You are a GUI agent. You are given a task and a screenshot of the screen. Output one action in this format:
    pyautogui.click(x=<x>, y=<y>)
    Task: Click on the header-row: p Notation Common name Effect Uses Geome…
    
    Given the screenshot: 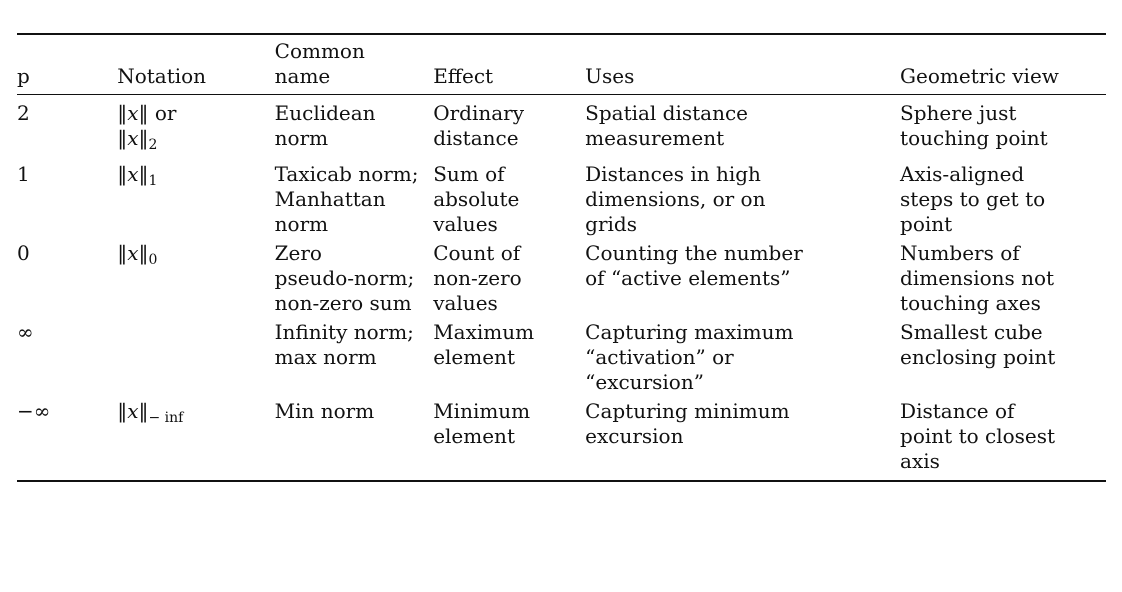 What is the action you would take?
    pyautogui.click(x=561, y=64)
    